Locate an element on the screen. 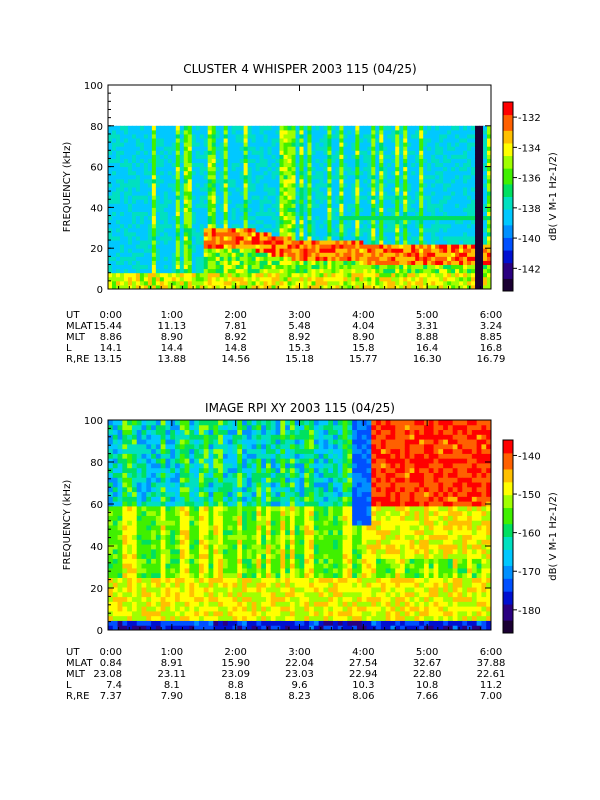  colorbar-tick-label: -138 is located at coordinates (529, 209).